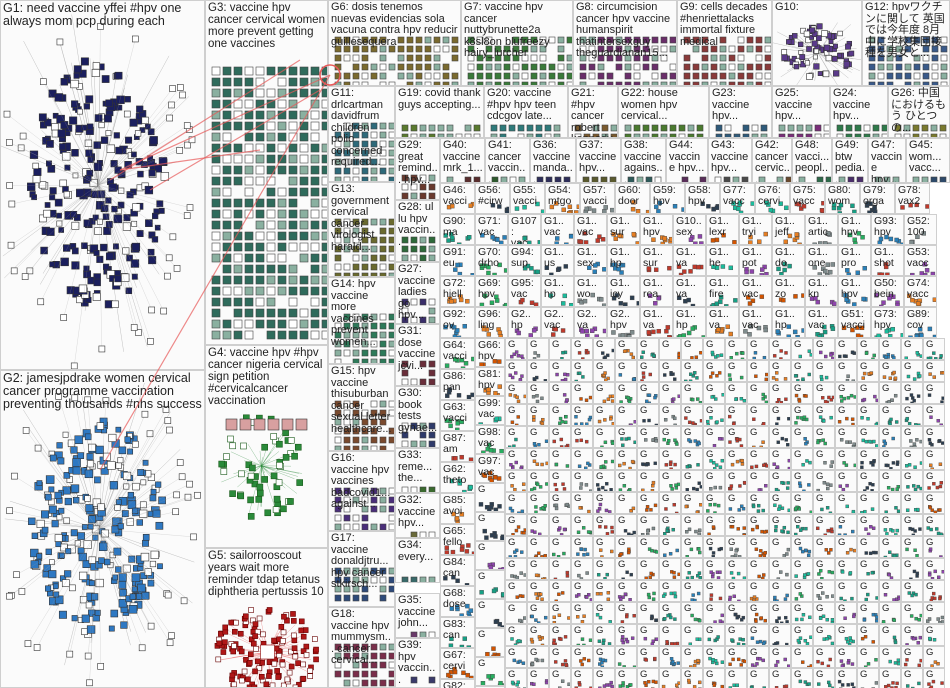 Image resolution: width=950 pixels, height=688 pixels. I want to click on group-keywords: vac, so click(816, 325).